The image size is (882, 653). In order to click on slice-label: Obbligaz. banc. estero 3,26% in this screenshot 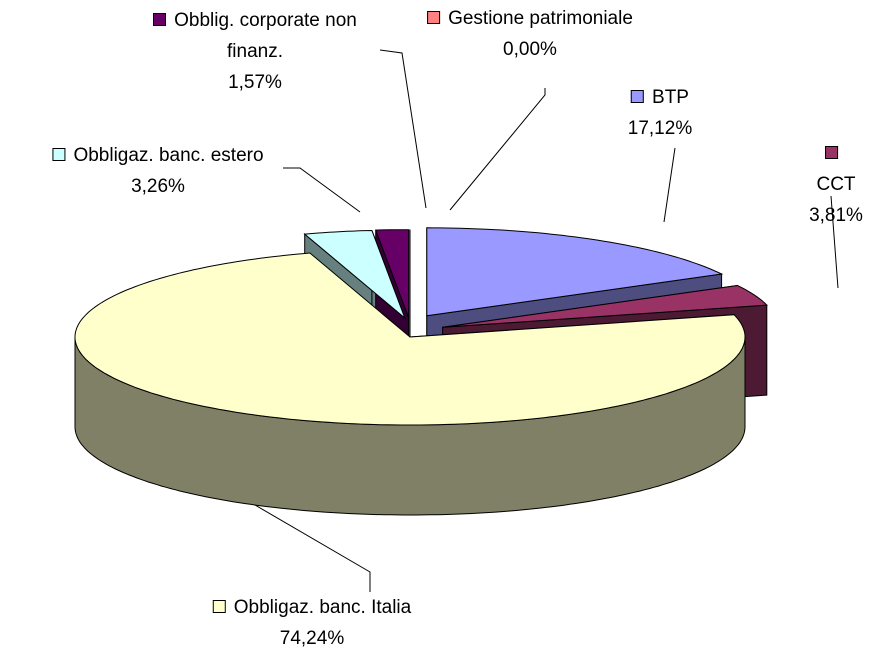, I will do `click(158, 171)`.